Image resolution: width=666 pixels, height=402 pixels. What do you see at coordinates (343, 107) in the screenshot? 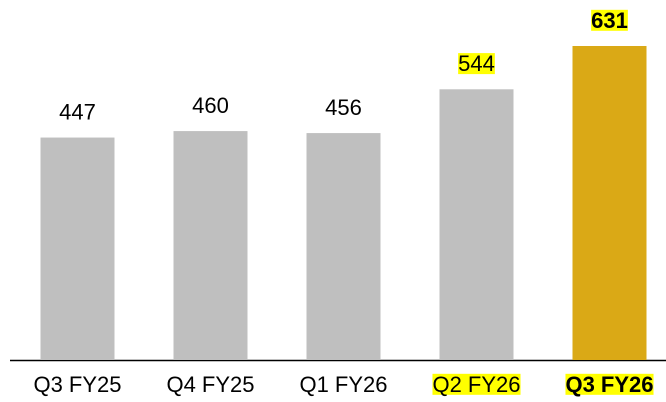
I see `value-label: 456` at bounding box center [343, 107].